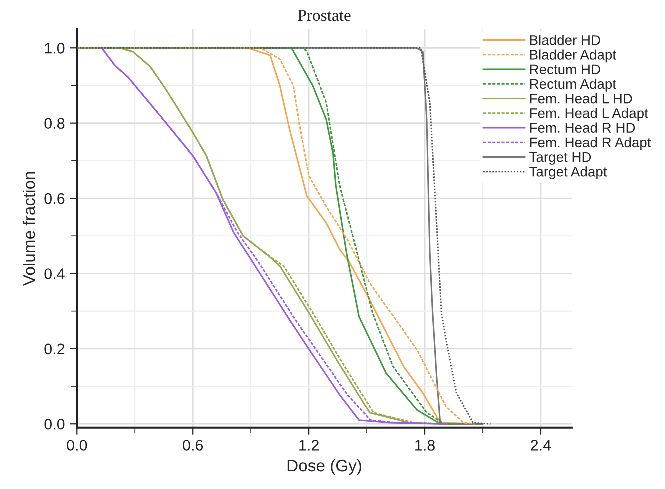  I want to click on legend-label: Target Adapt, so click(569, 173).